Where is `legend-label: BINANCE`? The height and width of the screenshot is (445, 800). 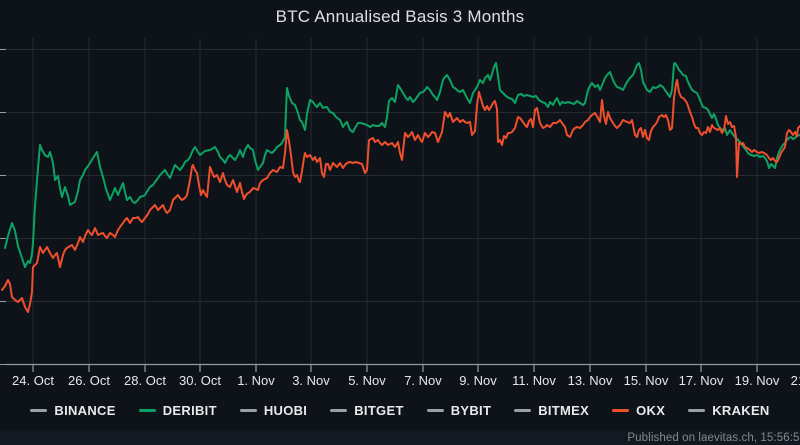 legend-label: BINANCE is located at coordinates (85, 410).